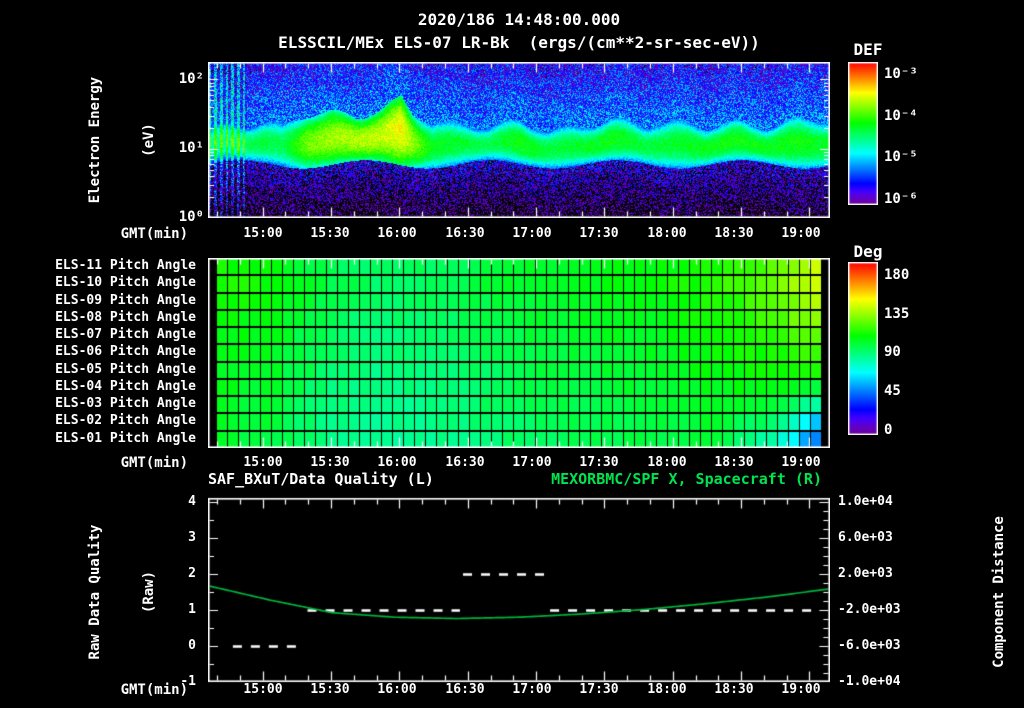  Describe the element at coordinates (125, 282) in the screenshot. I see `pitch-row-label: ELS-10 Pitch Angle` at that location.